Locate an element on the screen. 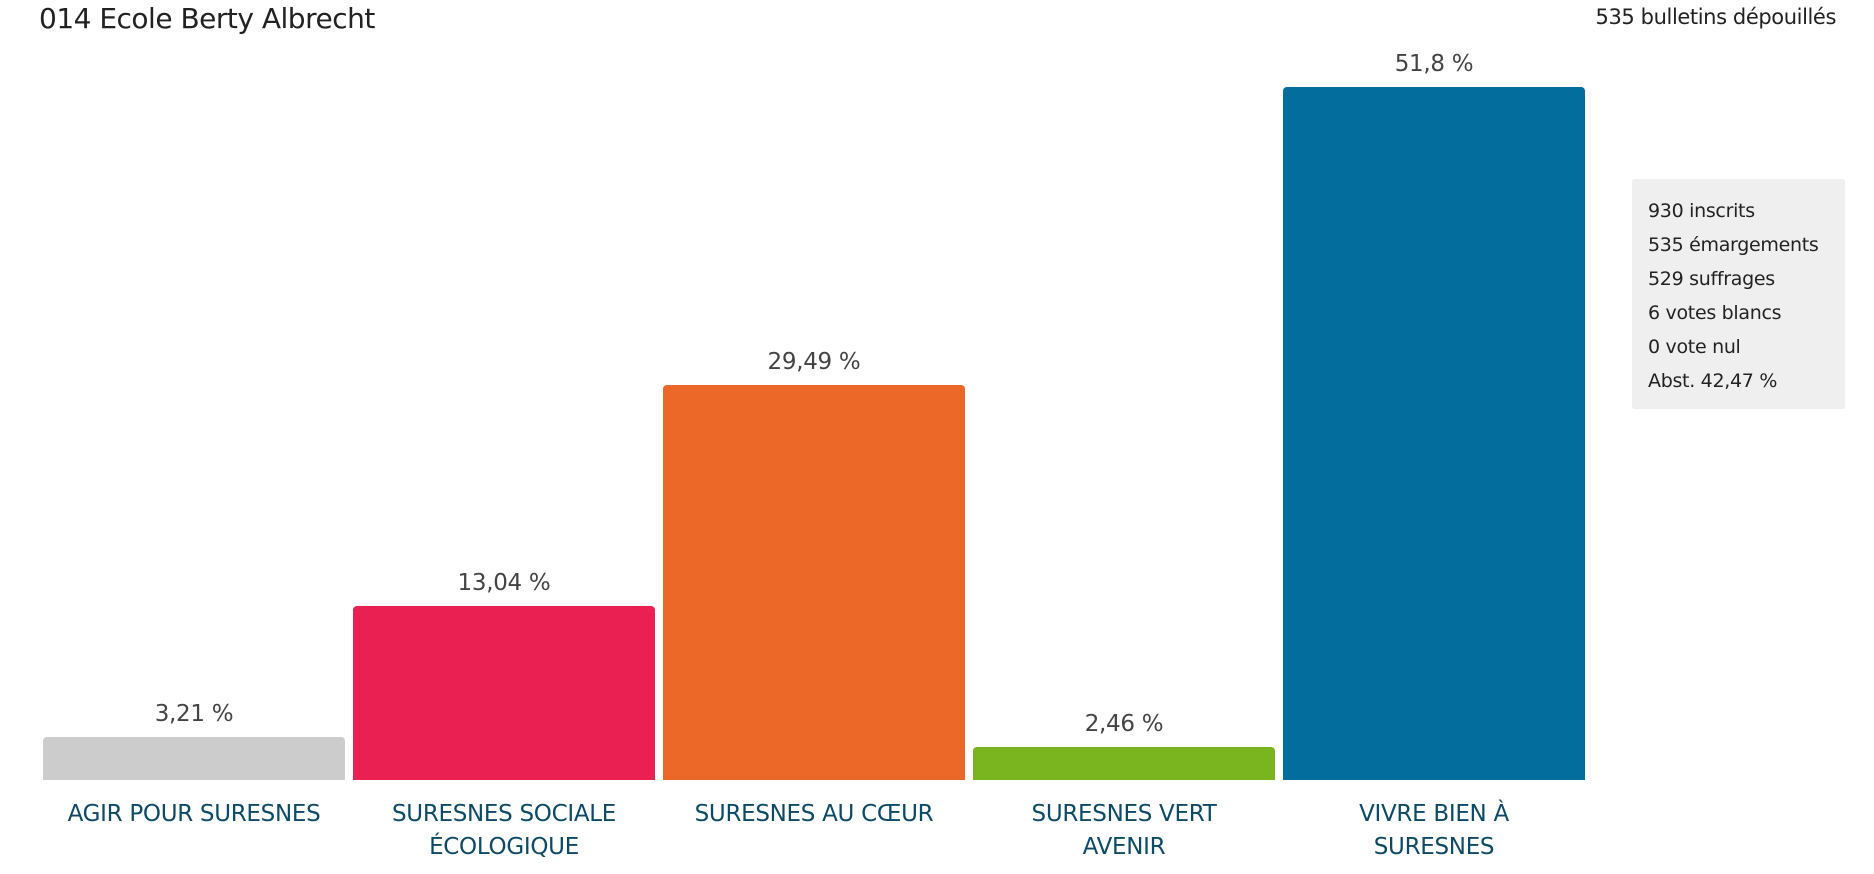 The height and width of the screenshot is (874, 1874). category-label: SURESNES SOCIALE ÉCOLOGIQUE is located at coordinates (504, 831).